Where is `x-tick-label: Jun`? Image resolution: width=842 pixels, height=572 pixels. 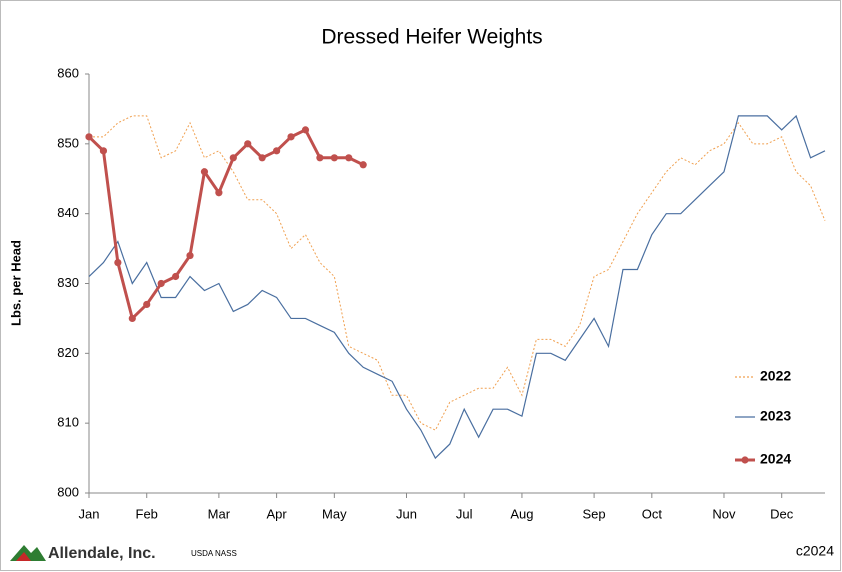
x-tick-label: Jun is located at coordinates (406, 513).